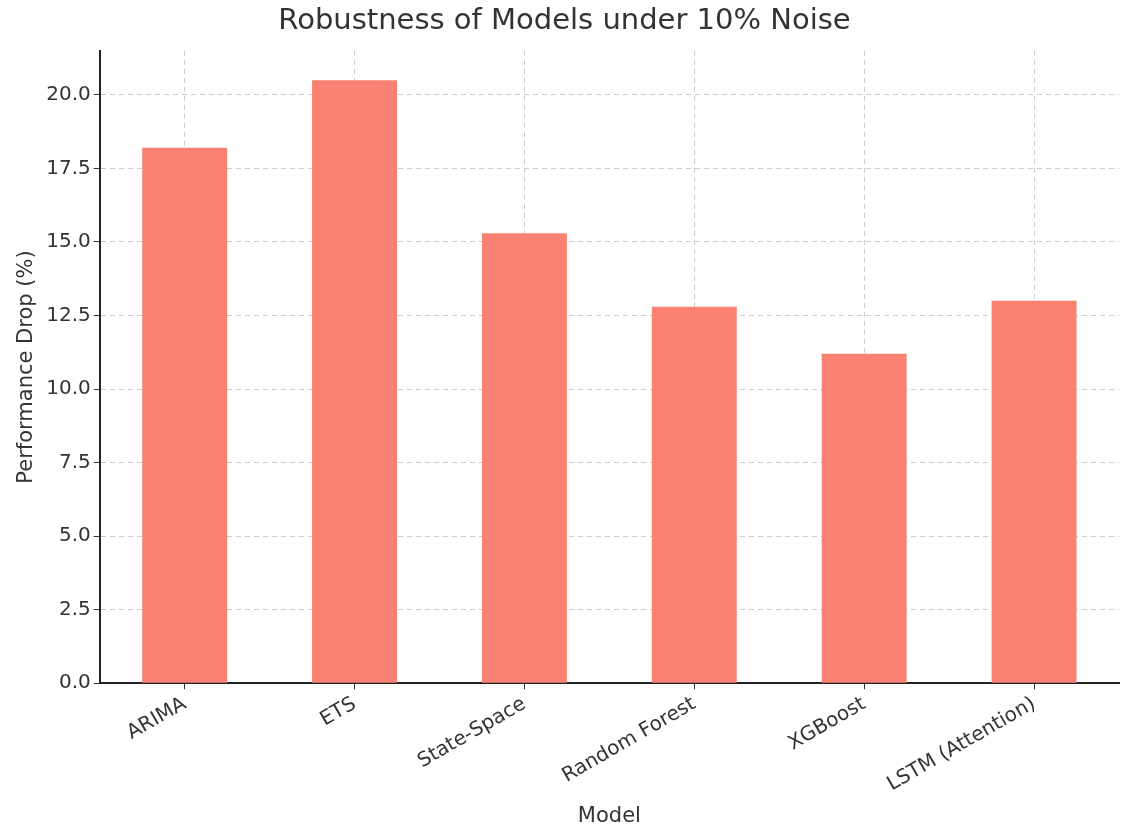  What do you see at coordinates (609, 814) in the screenshot?
I see `x-axis-title: Model` at bounding box center [609, 814].